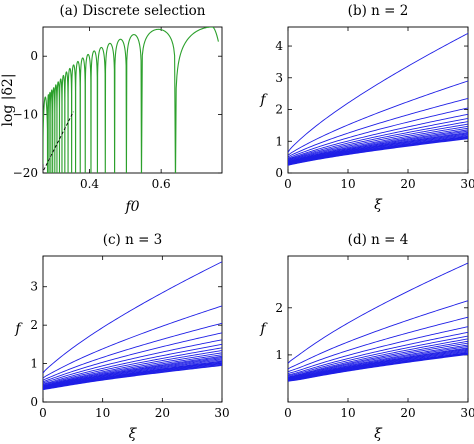 The height and width of the screenshot is (444, 474). Describe the element at coordinates (132, 11) in the screenshot. I see `panel-title: (a) Discrete selection` at that location.